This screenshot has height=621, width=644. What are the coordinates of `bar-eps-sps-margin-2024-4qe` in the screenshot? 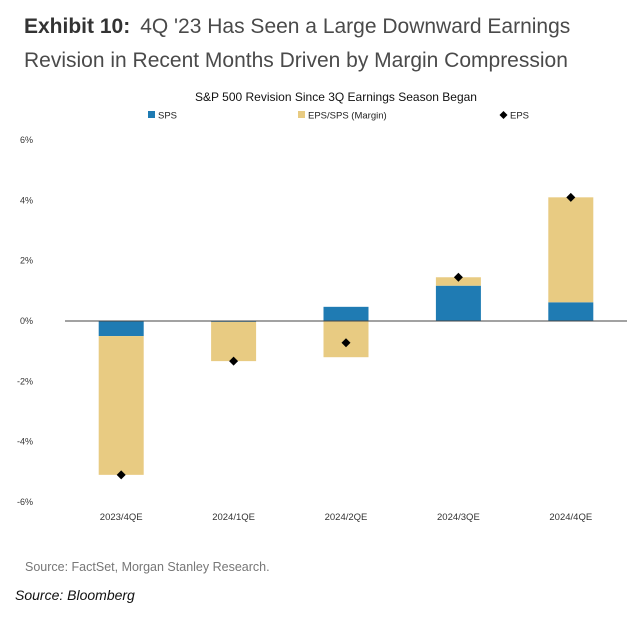 It's located at (571, 250).